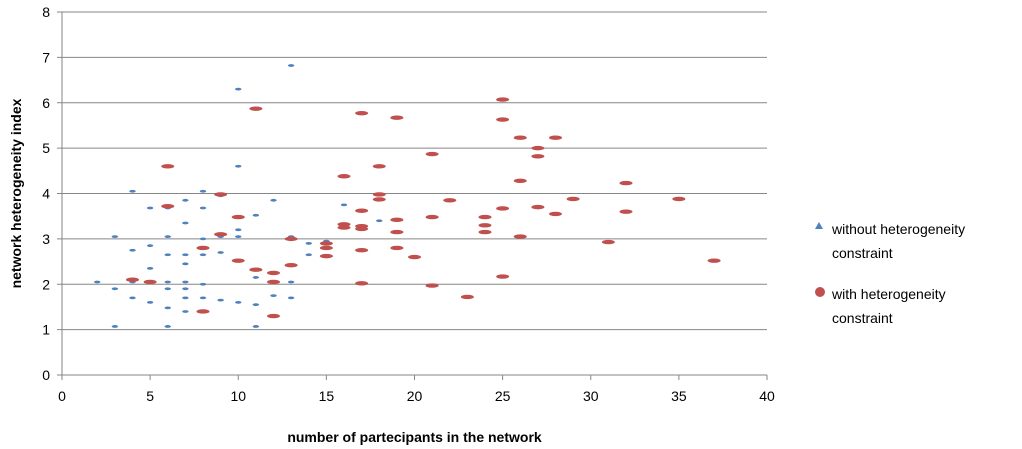  Describe the element at coordinates (46, 12) in the screenshot. I see `y-tick-label: 8` at that location.